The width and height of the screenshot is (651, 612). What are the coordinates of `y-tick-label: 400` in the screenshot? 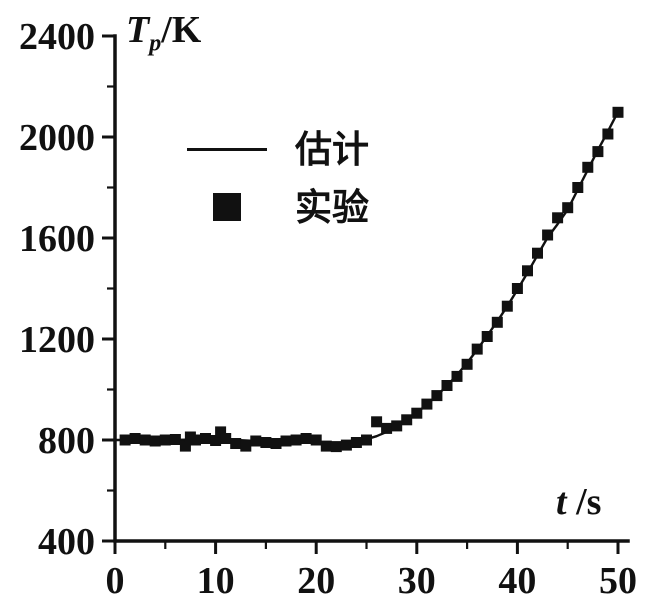 It's located at (66, 542).